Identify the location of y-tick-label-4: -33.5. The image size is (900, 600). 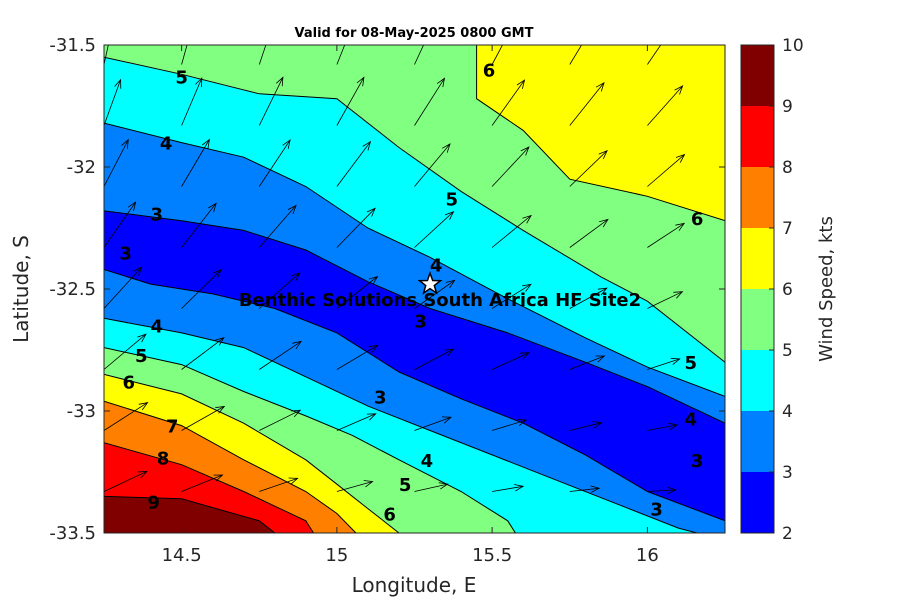
(72, 533).